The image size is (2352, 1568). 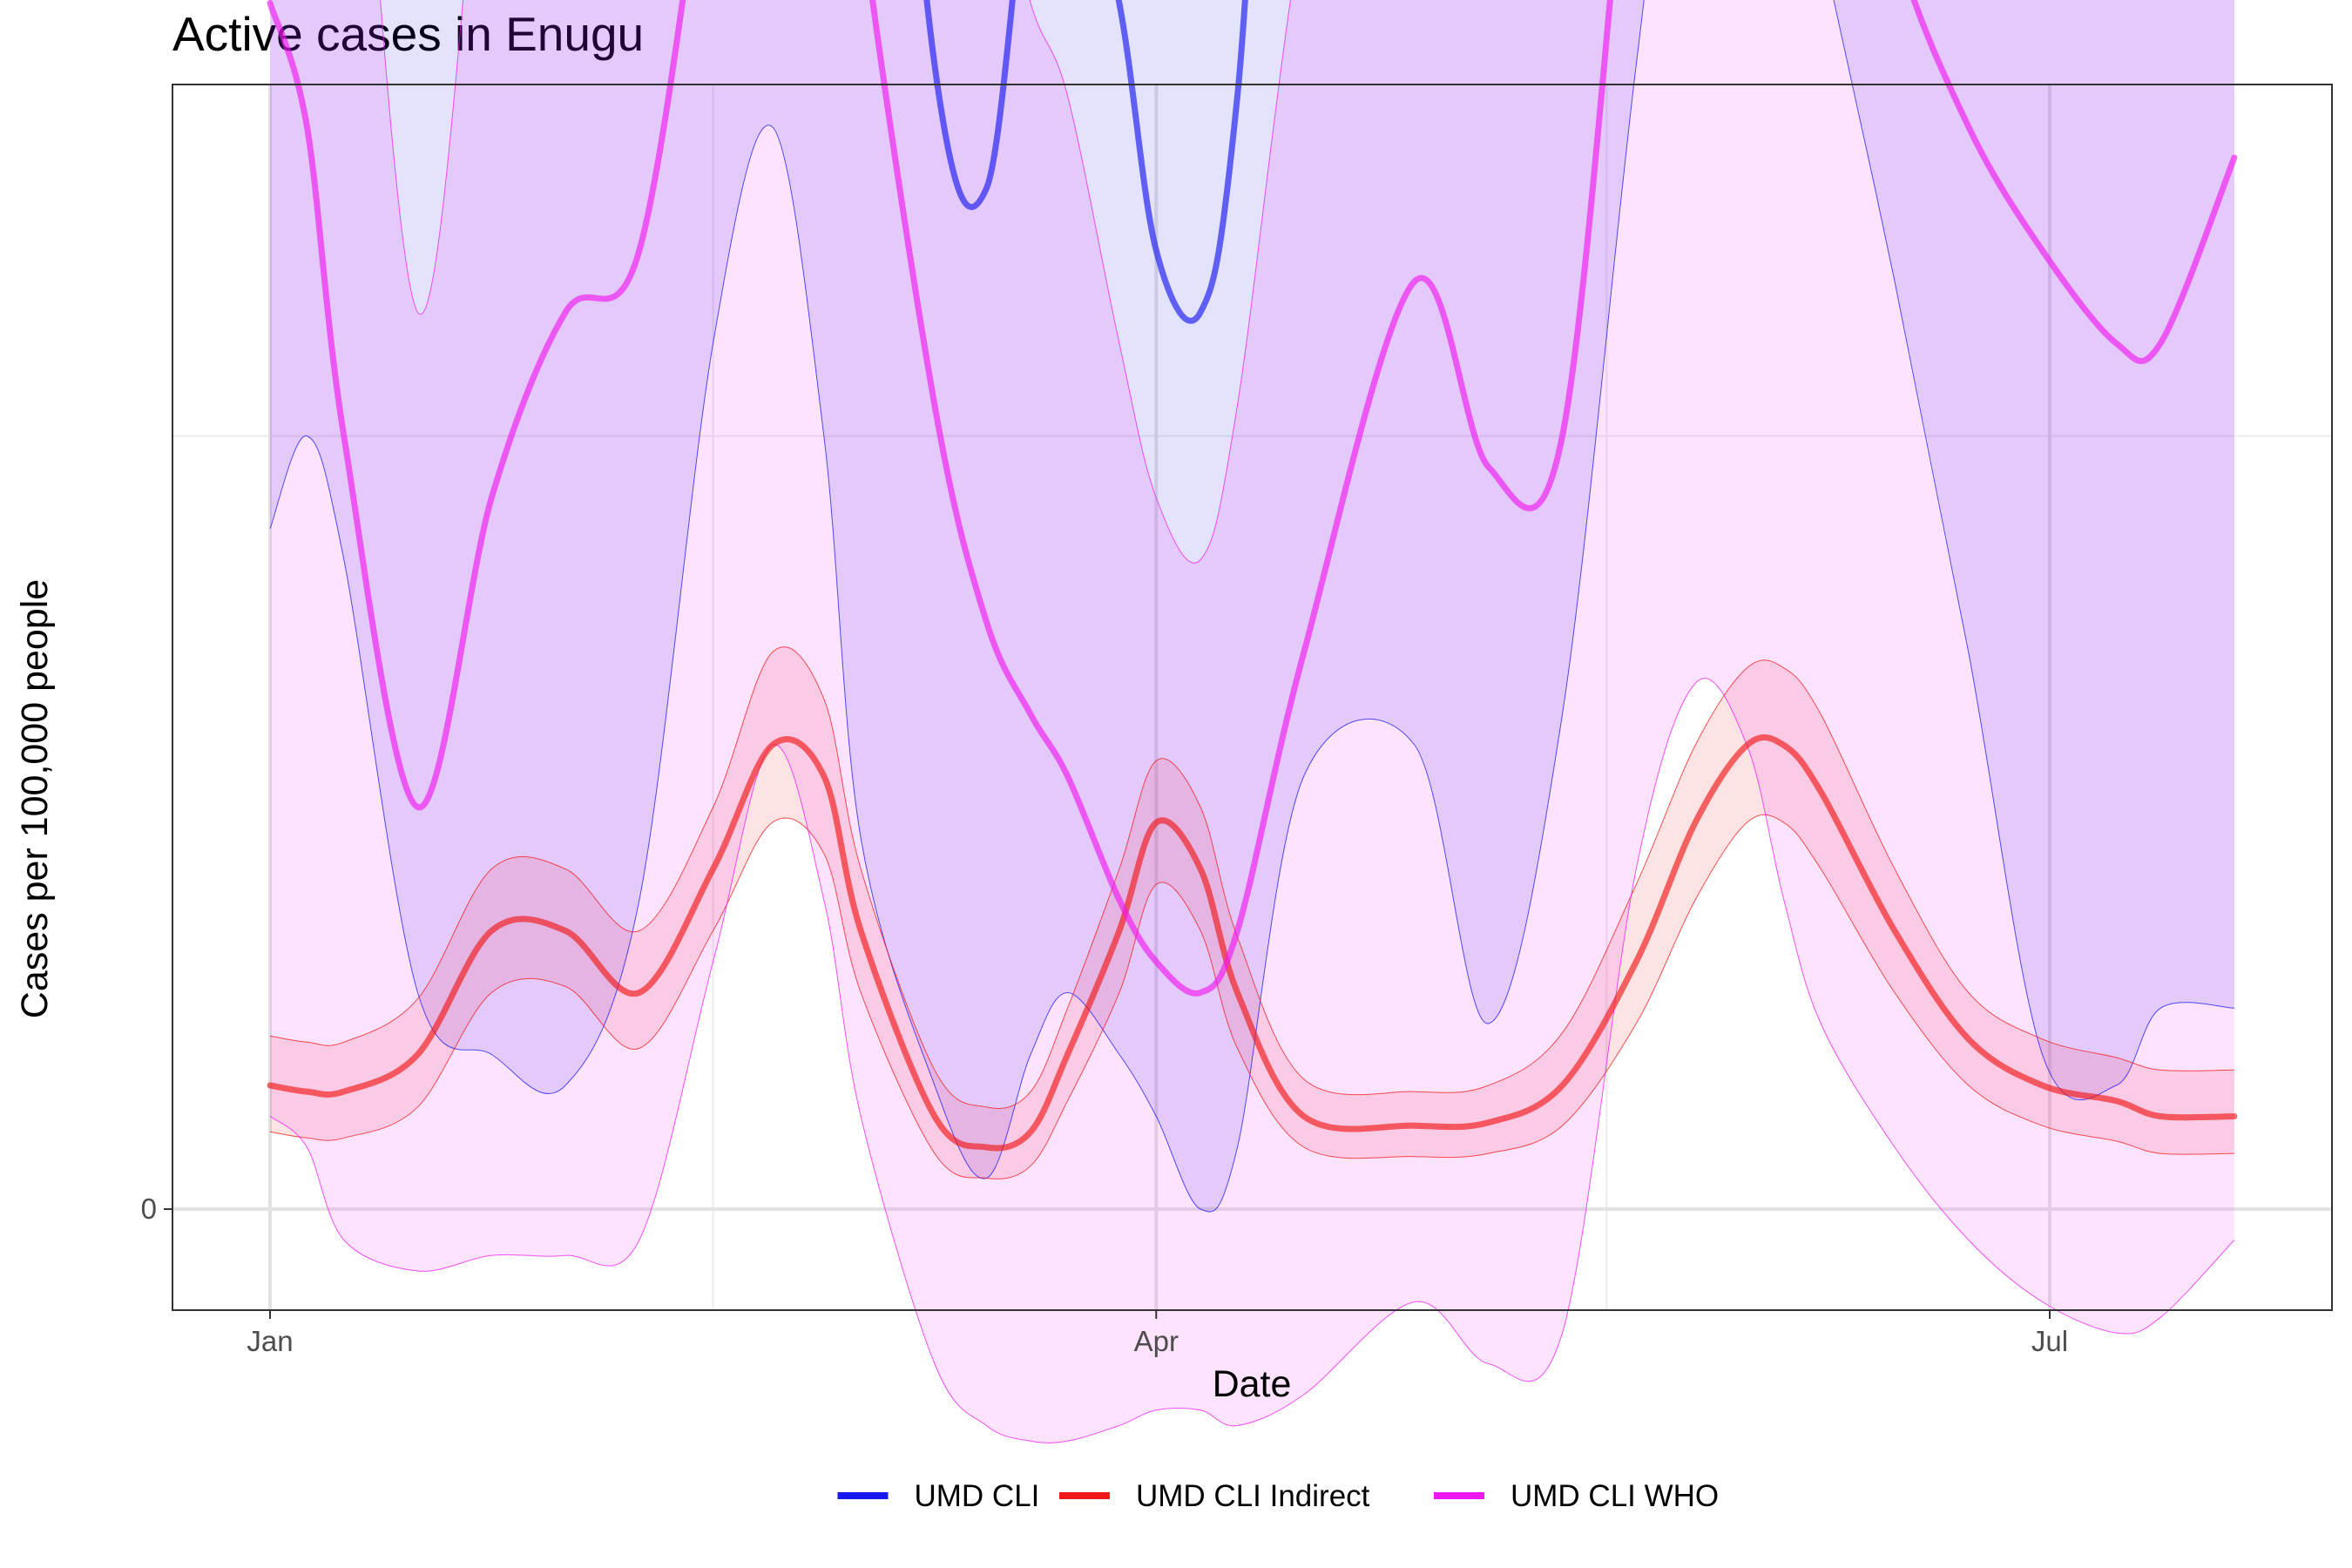 What do you see at coordinates (1252, 1384) in the screenshot?
I see `x-axis-title: Date` at bounding box center [1252, 1384].